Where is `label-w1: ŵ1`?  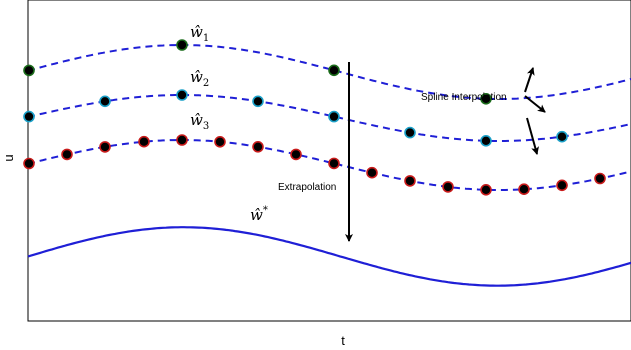
label-w1: ŵ1 is located at coordinates (199, 33).